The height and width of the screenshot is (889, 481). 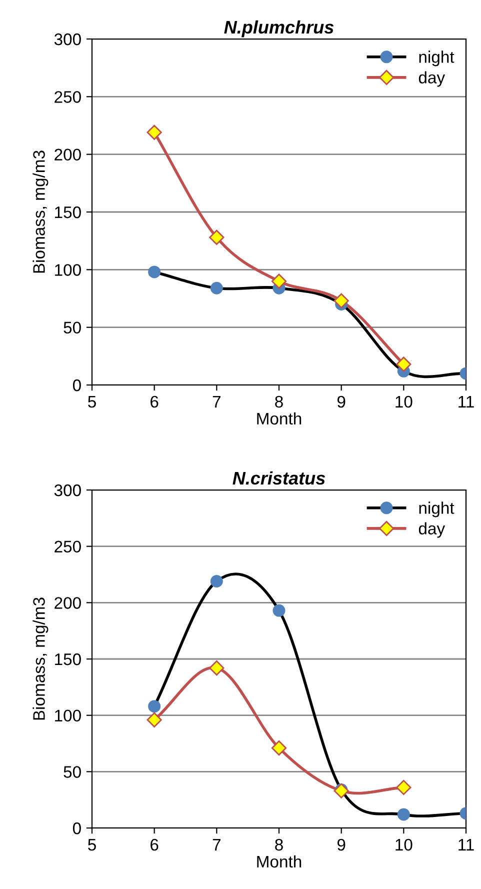 I want to click on chart-title: N.plumchrus, so click(x=279, y=29).